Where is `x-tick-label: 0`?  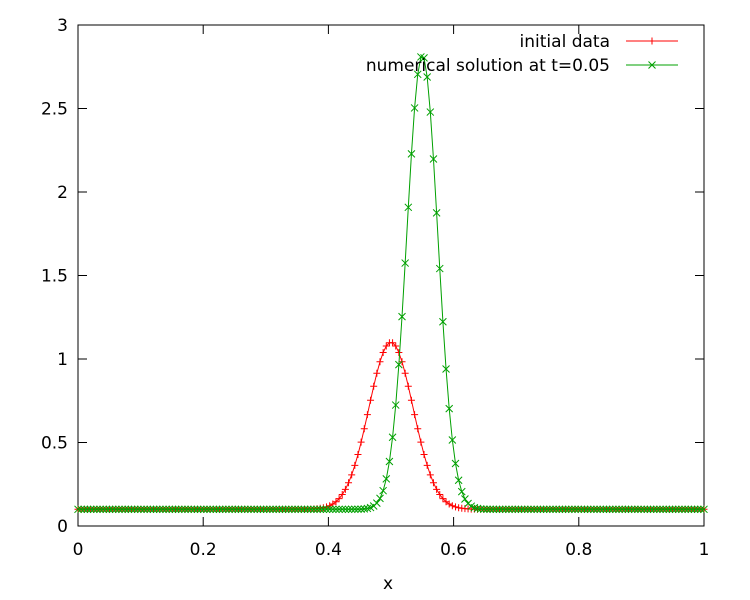
x-tick-label: 0 is located at coordinates (78, 550).